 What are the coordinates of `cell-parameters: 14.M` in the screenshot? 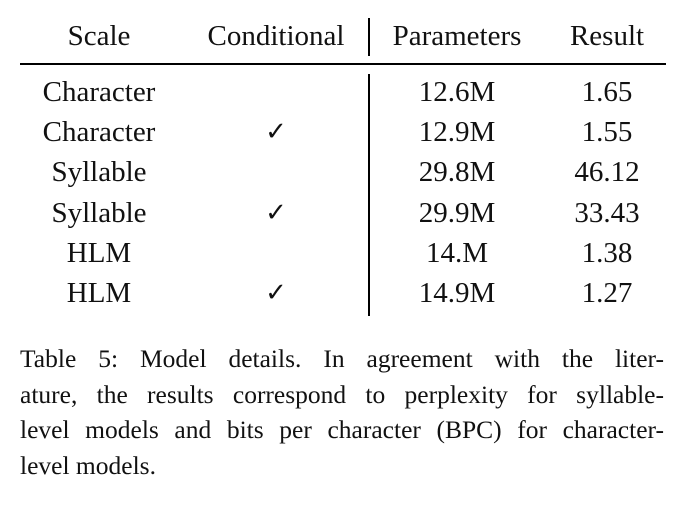 It's located at (457, 252).